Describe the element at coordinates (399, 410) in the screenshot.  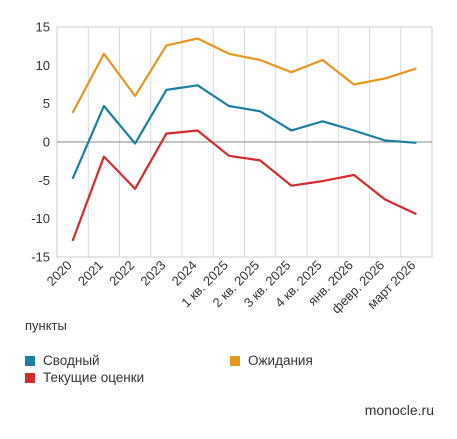
I see `source-label: monocle.ru` at that location.